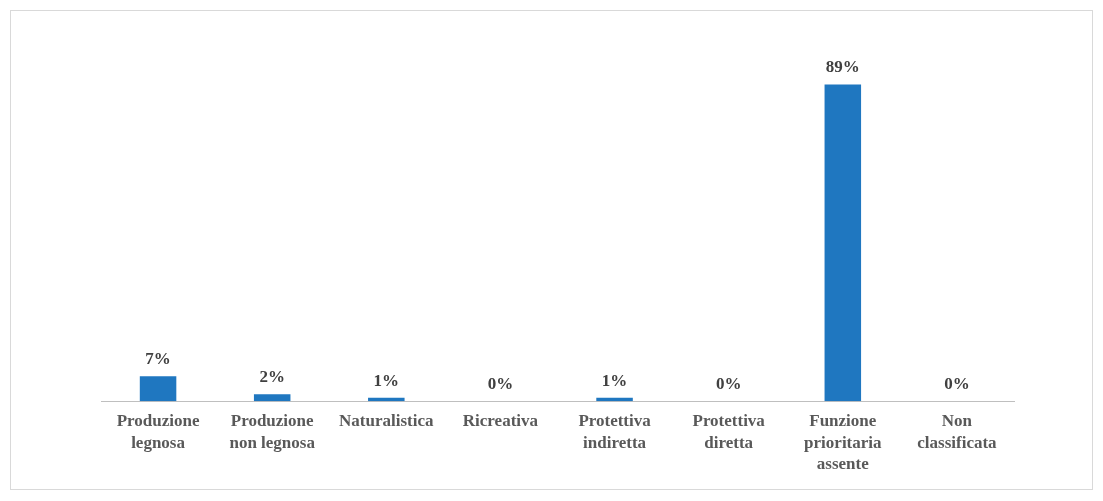 This screenshot has height=501, width=1103. Describe the element at coordinates (842, 67) in the screenshot. I see `data-label: 89%` at that location.